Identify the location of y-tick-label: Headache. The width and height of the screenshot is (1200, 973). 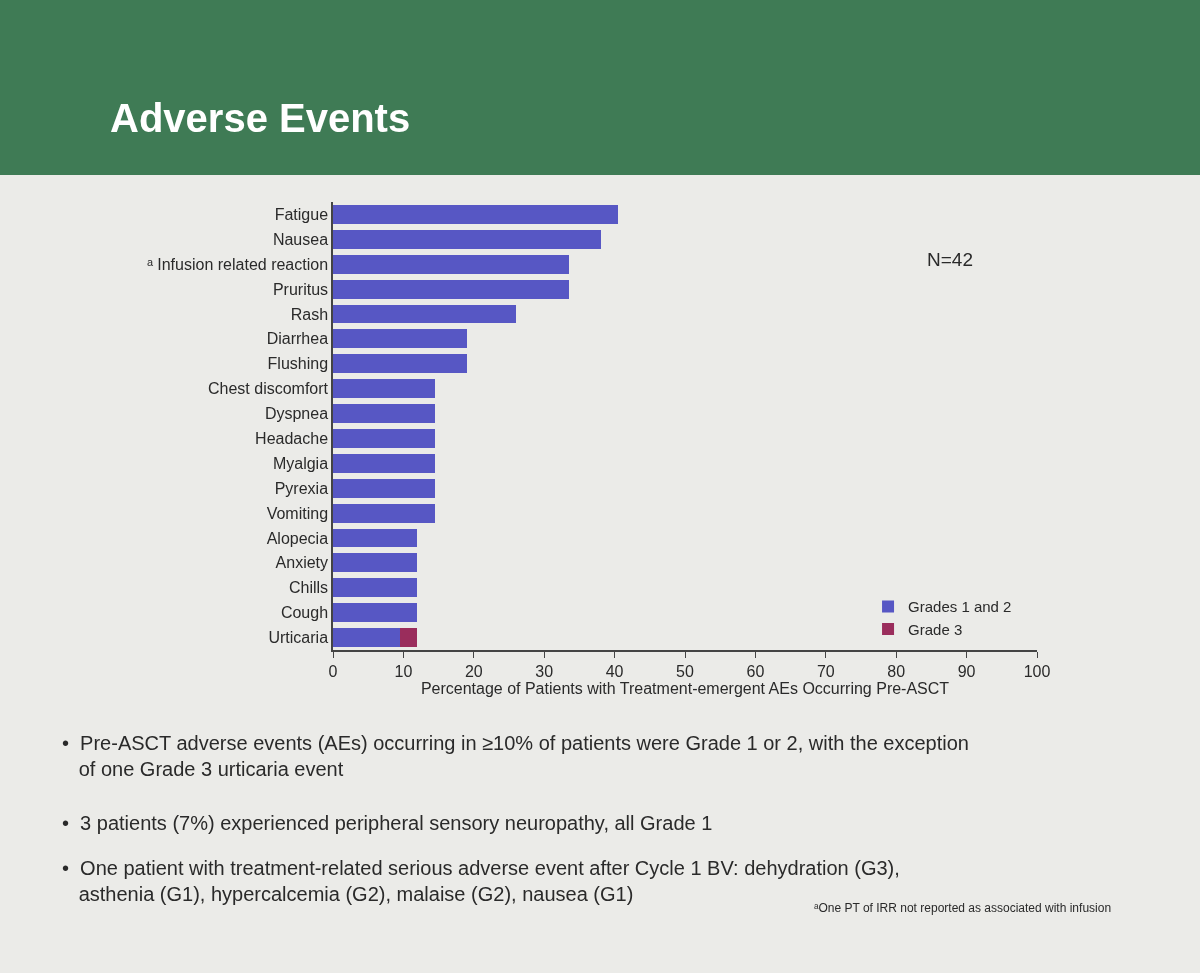
(292, 439).